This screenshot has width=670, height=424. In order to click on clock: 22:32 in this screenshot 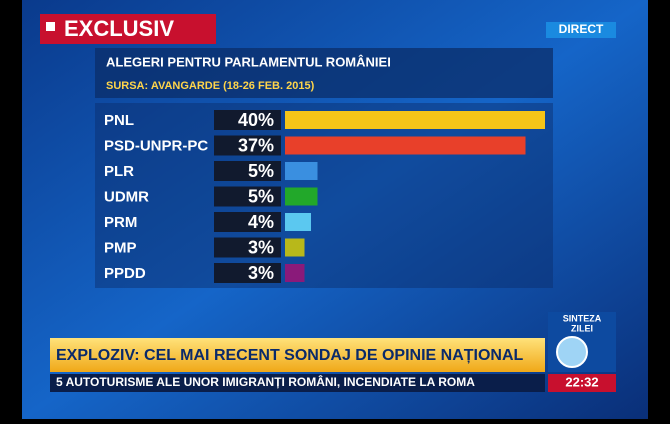, I will do `click(581, 381)`.